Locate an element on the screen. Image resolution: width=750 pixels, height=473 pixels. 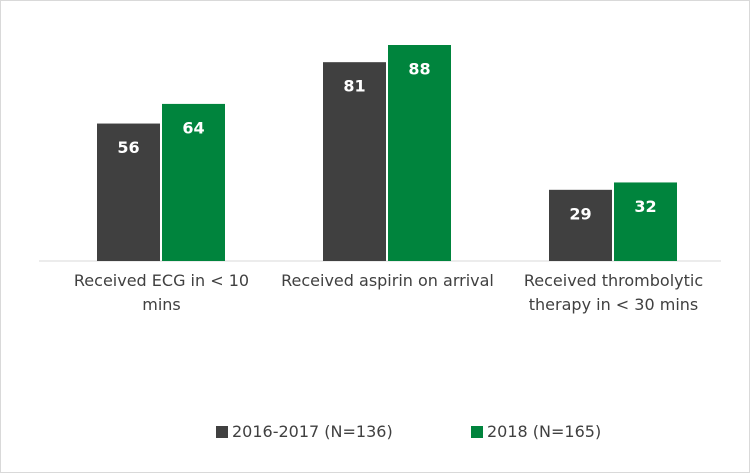
x-tick-label: Received aspirin on arrival is located at coordinates (387, 280).